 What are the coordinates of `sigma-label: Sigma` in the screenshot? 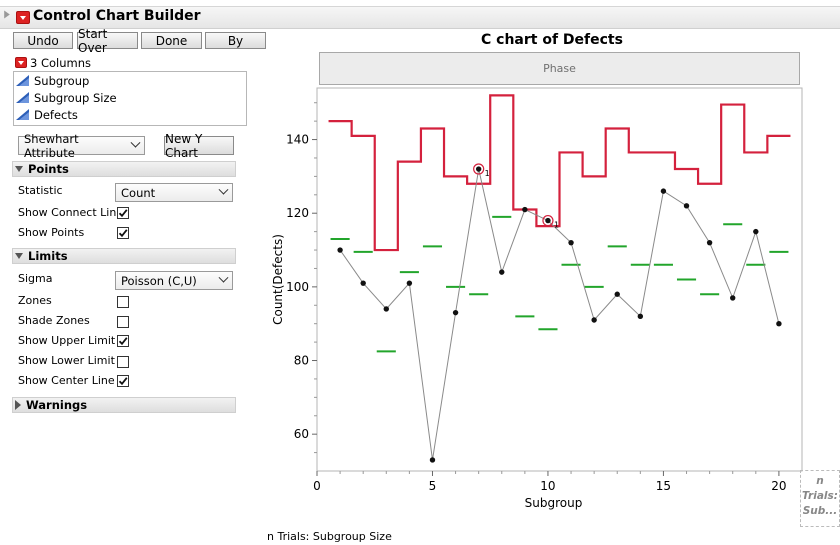 It's located at (35, 278).